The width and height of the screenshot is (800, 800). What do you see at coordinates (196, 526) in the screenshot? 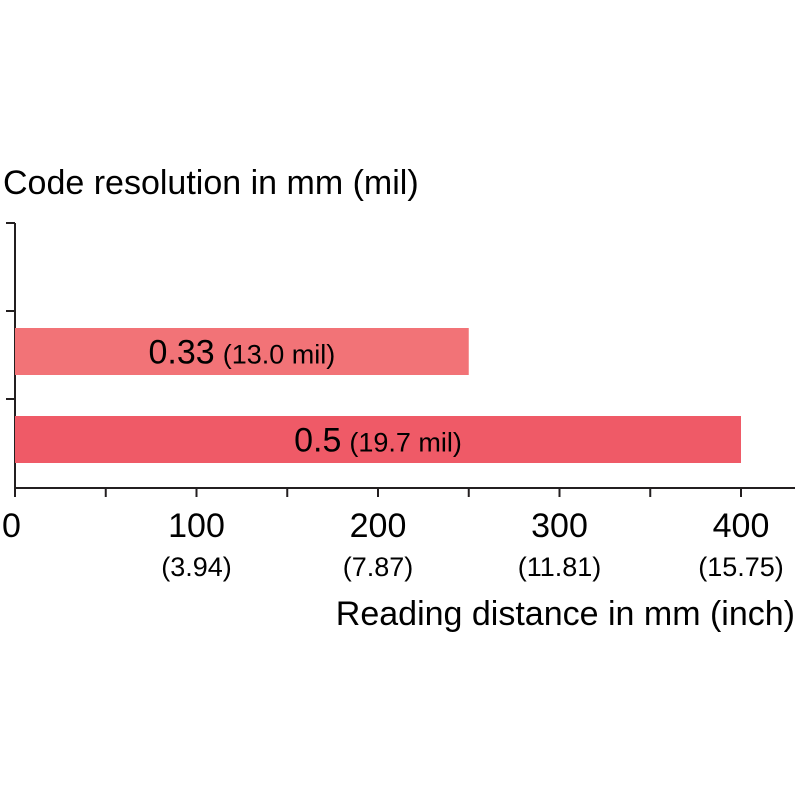
I see `x-tick-label: 100` at bounding box center [196, 526].